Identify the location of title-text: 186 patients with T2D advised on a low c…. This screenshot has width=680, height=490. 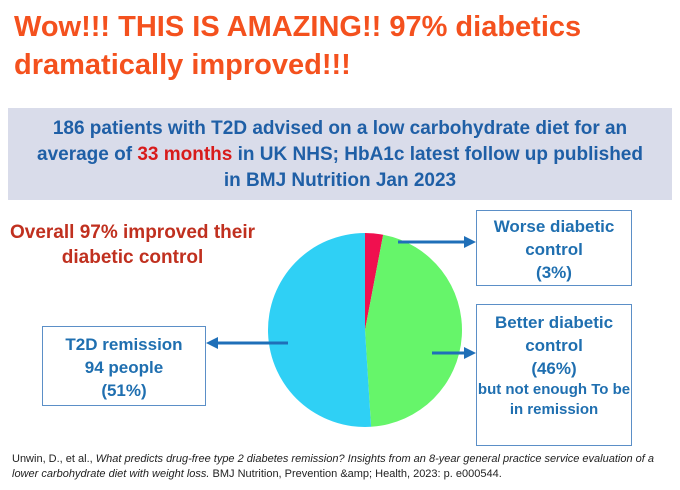
(332, 141).